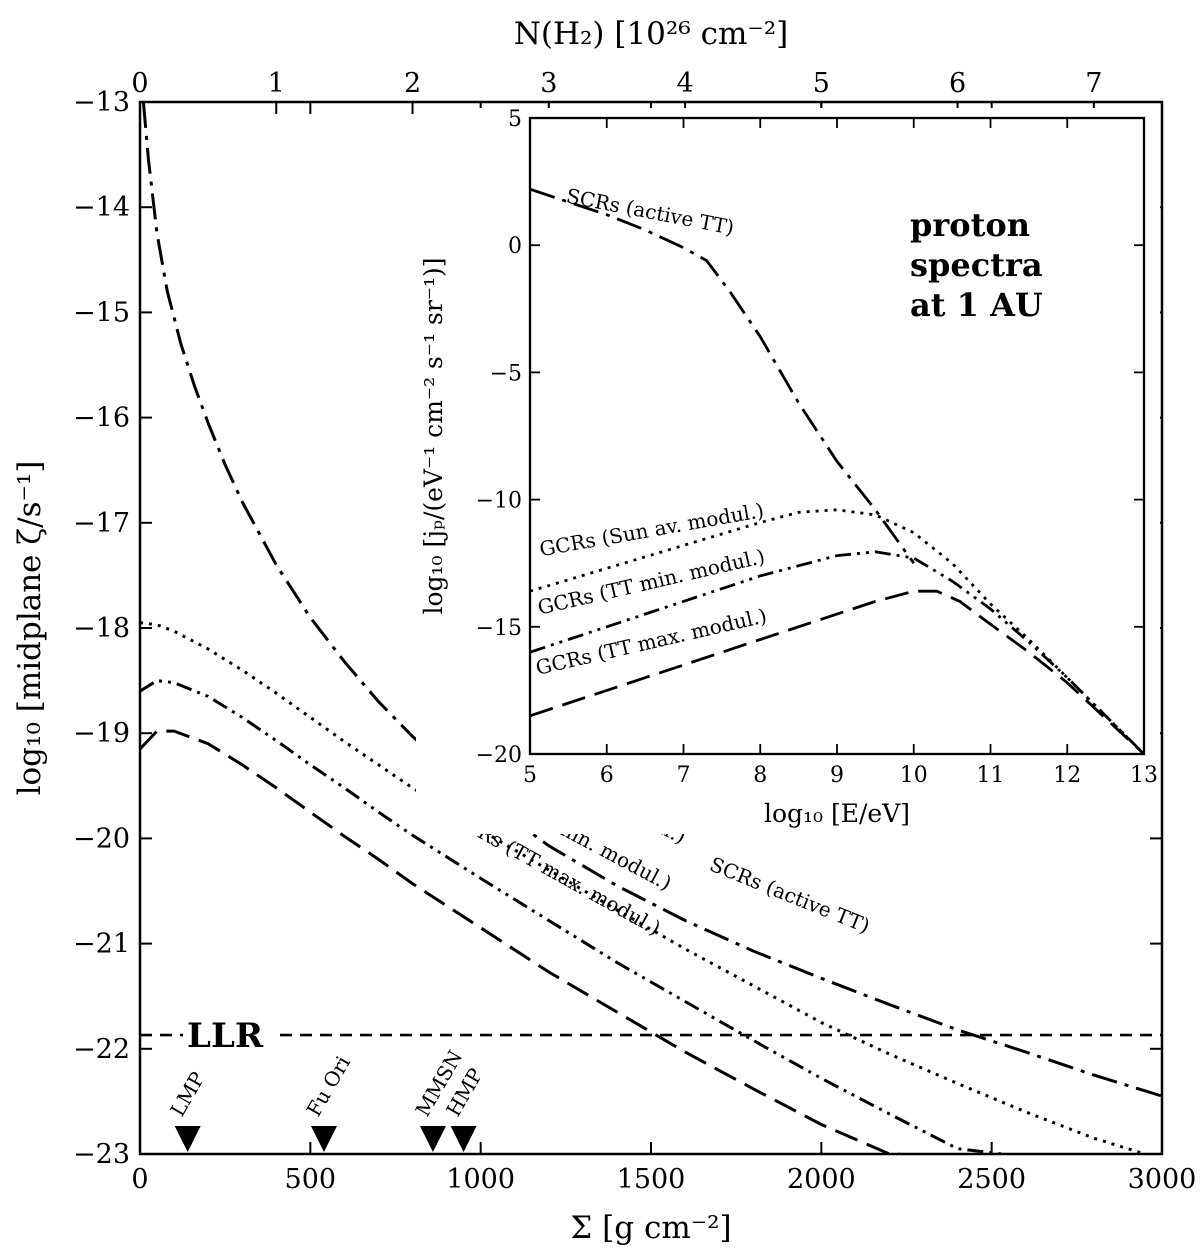 Image resolution: width=1200 pixels, height=1256 pixels. Describe the element at coordinates (515, 119) in the screenshot. I see `inset-y-tick-label: 5` at that location.